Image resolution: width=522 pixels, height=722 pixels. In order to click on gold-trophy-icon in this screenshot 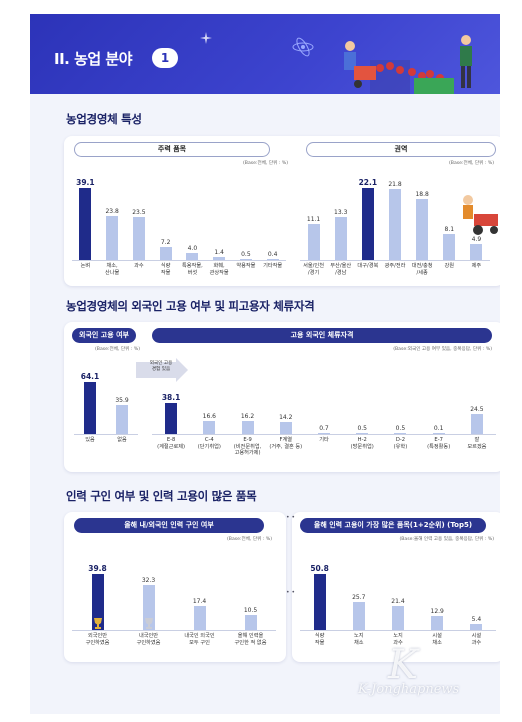, I will do `click(98, 623)`.